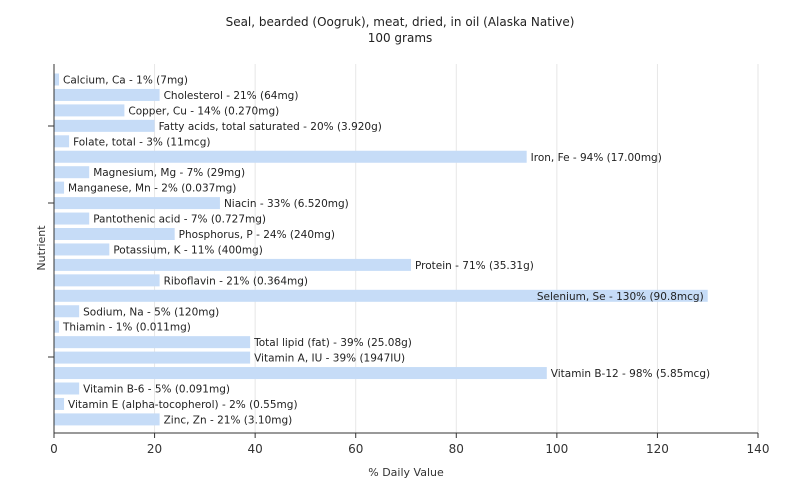  I want to click on x-tick-label: 0, so click(54, 449).